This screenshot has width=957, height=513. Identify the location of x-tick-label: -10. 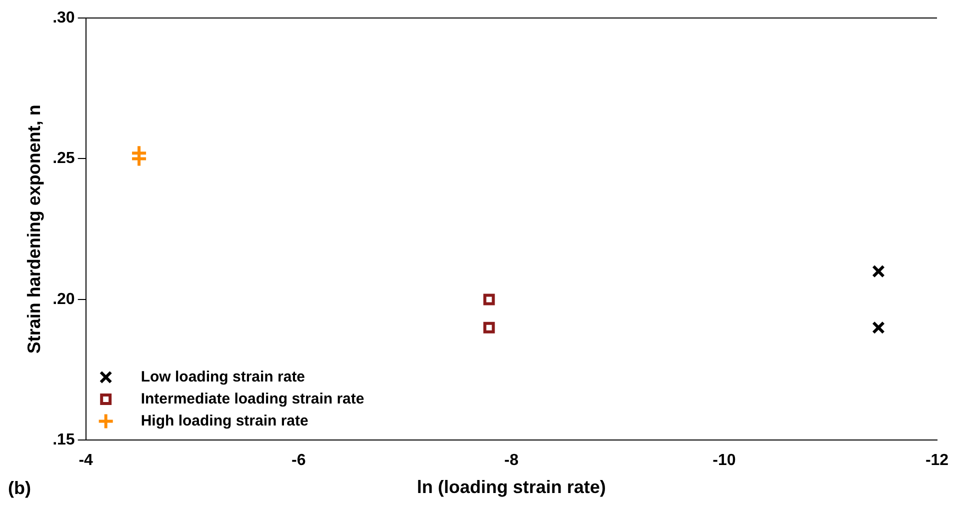
(724, 461).